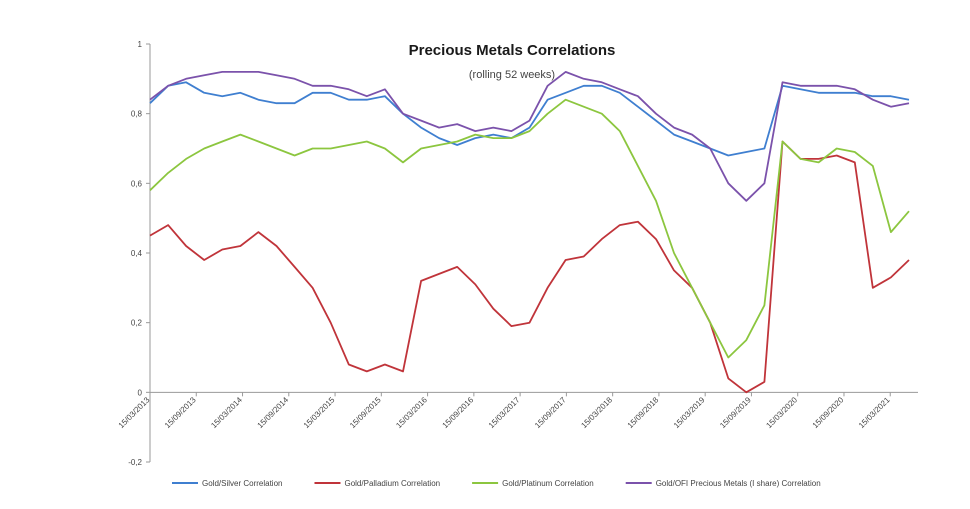  Describe the element at coordinates (137, 183) in the screenshot. I see `y-tick-label: 0,6` at that location.